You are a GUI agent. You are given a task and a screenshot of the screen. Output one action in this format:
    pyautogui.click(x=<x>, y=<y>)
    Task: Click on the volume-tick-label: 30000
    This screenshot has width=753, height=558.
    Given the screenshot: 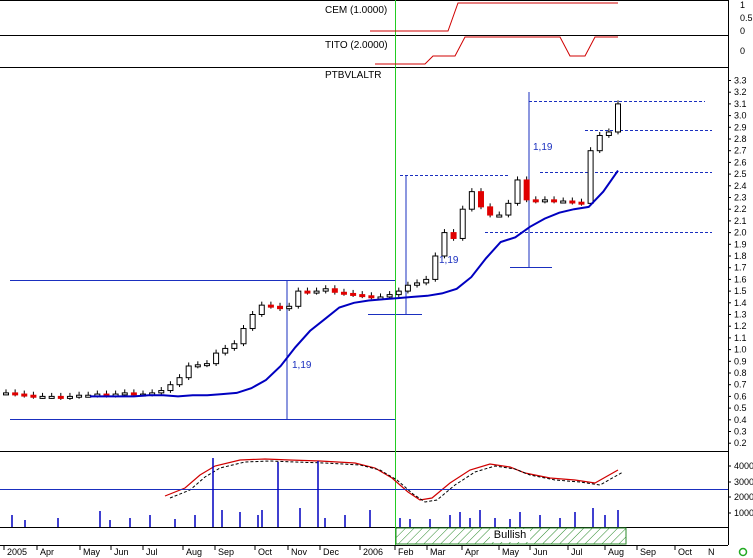 What is the action you would take?
    pyautogui.click(x=743, y=482)
    